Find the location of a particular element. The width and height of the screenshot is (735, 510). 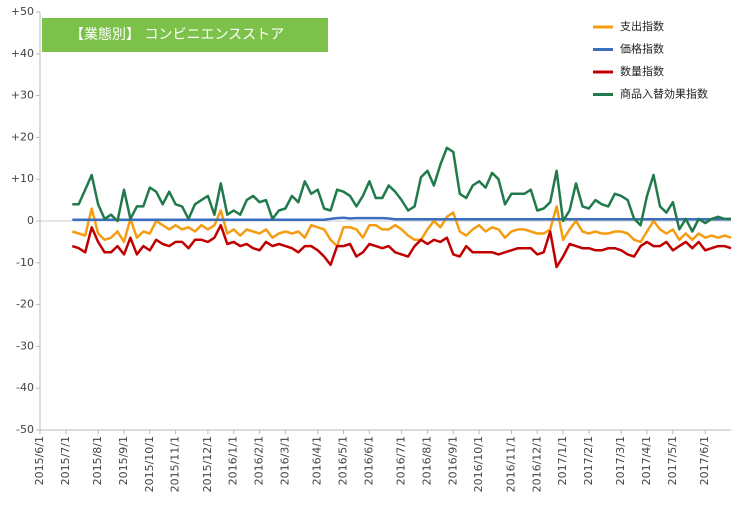

y-tick-label: +40 is located at coordinates (22, 53).